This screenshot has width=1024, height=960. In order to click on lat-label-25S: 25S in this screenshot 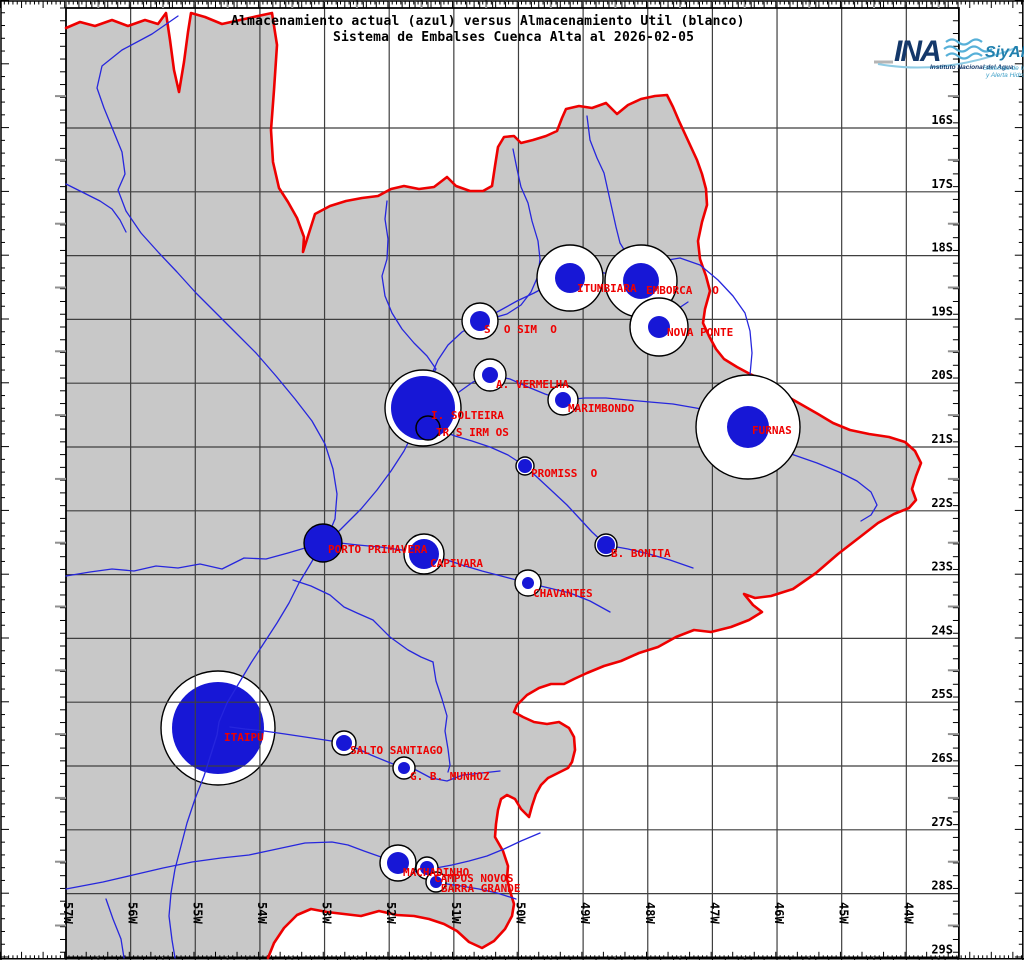, I will do `click(942, 694)`.